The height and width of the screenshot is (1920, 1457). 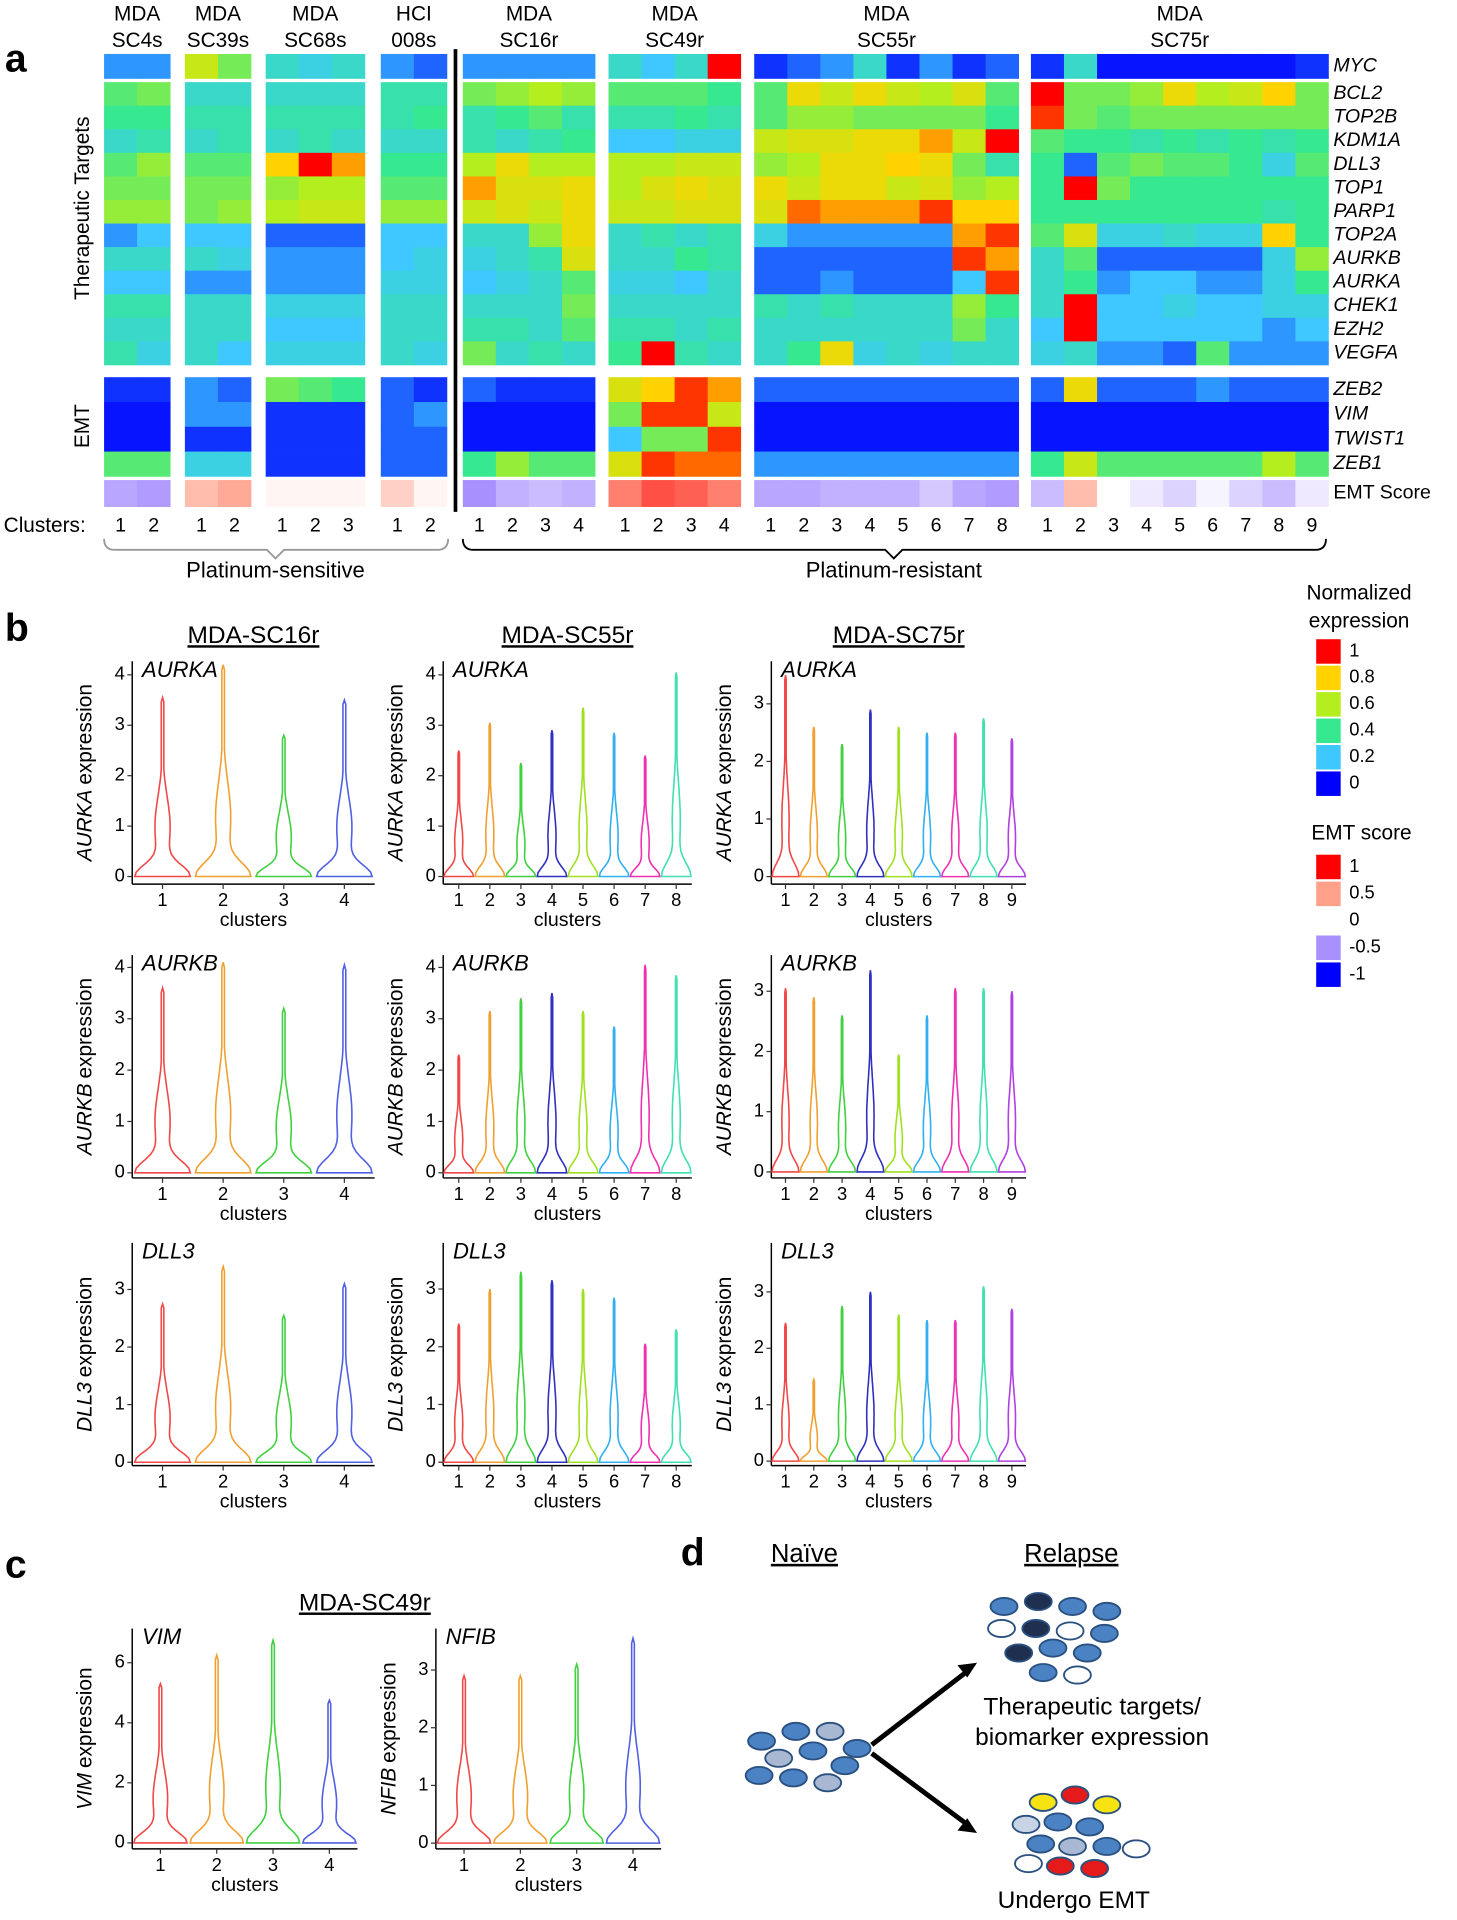 I want to click on x-tick-label: 4, so click(x=344, y=1481).